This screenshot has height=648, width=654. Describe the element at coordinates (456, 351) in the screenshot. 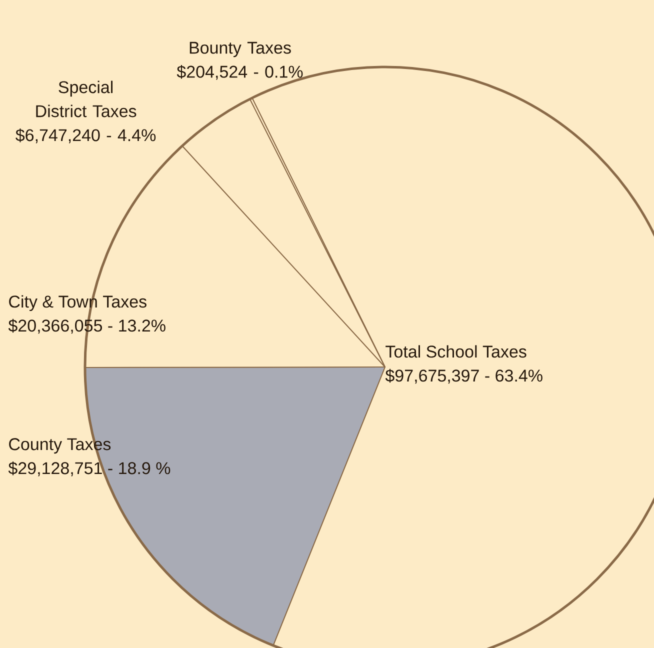

I see `slice-label: Total School Taxes` at that location.